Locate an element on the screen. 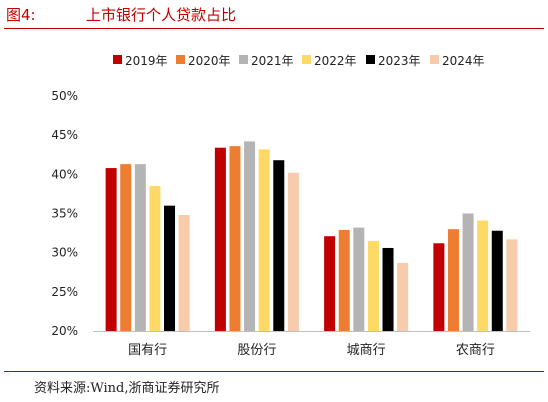  legend-label: 2021年 is located at coordinates (272, 61).